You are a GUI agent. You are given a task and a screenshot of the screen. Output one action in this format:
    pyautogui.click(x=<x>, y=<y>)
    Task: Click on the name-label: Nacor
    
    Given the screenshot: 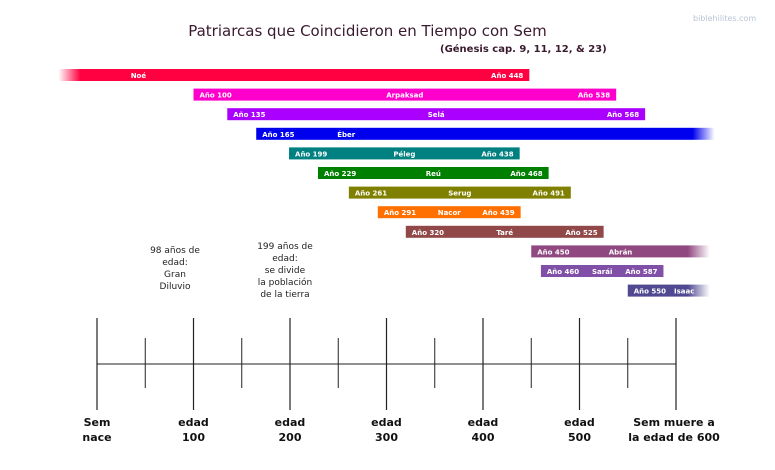 What is the action you would take?
    pyautogui.click(x=450, y=213)
    